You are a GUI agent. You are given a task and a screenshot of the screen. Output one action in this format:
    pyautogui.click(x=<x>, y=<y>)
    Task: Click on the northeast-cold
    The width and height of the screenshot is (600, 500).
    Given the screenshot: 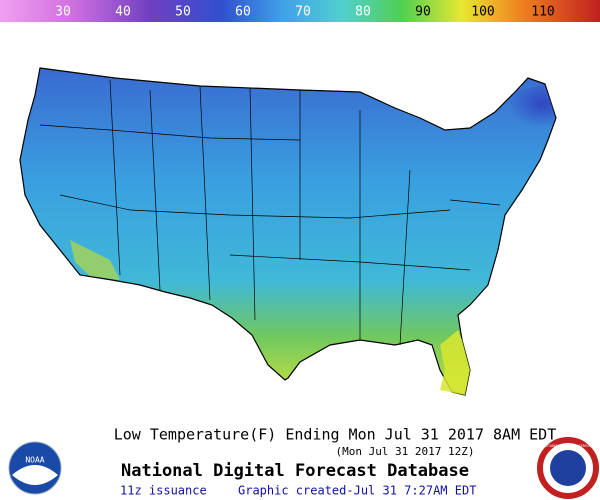 What is the action you would take?
    pyautogui.click(x=488, y=132)
    